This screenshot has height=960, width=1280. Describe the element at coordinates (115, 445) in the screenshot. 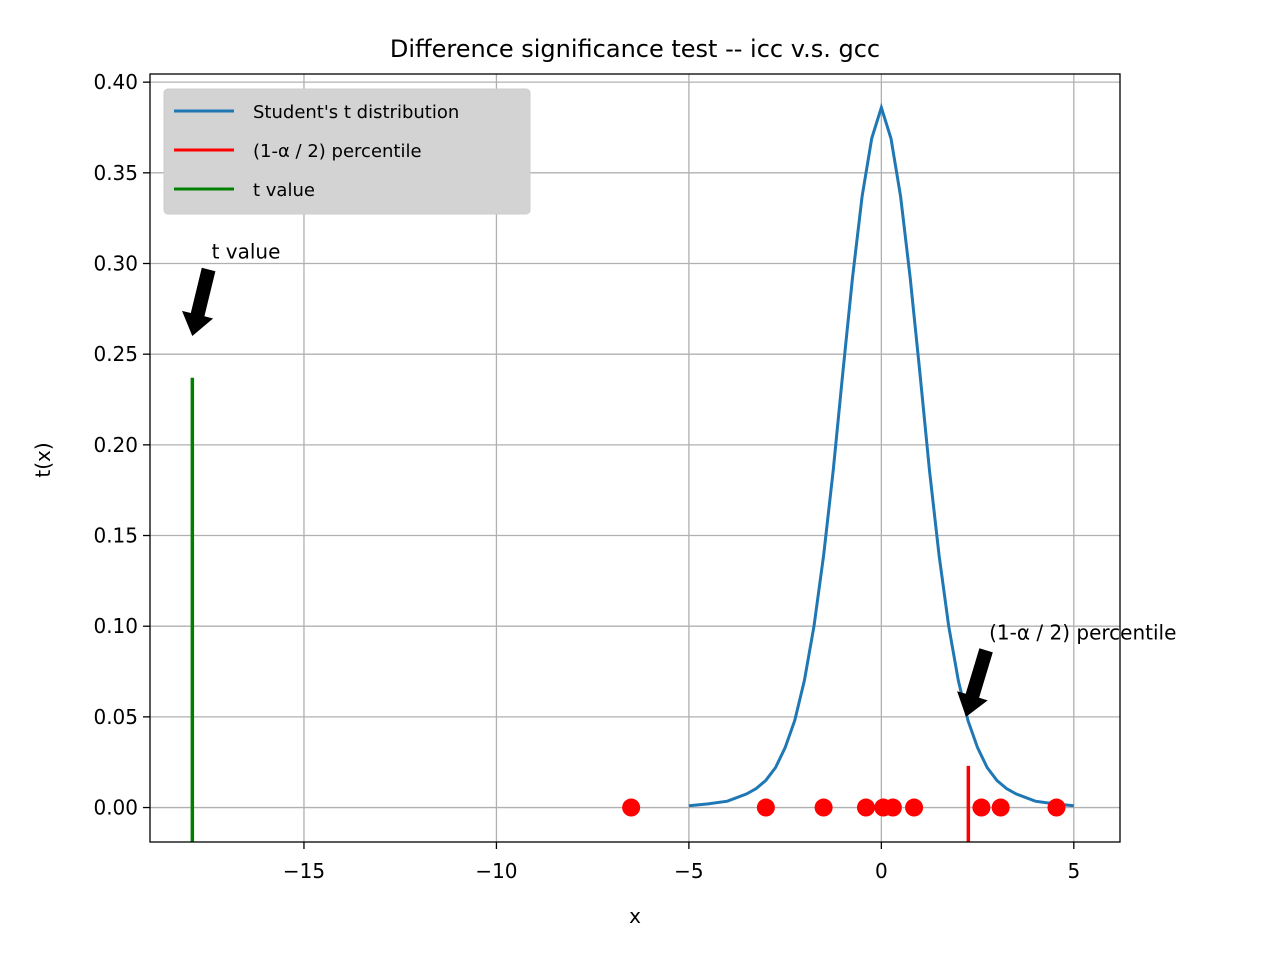

I see `y-tick-label: 0.20` at that location.